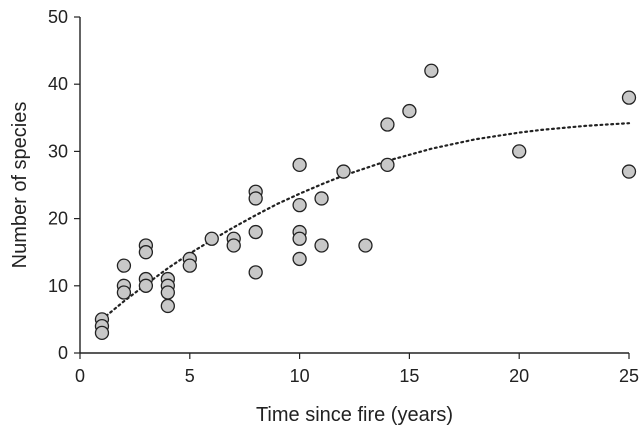 The width and height of the screenshot is (643, 431). What do you see at coordinates (629, 376) in the screenshot?
I see `x-tick-label: 25` at bounding box center [629, 376].